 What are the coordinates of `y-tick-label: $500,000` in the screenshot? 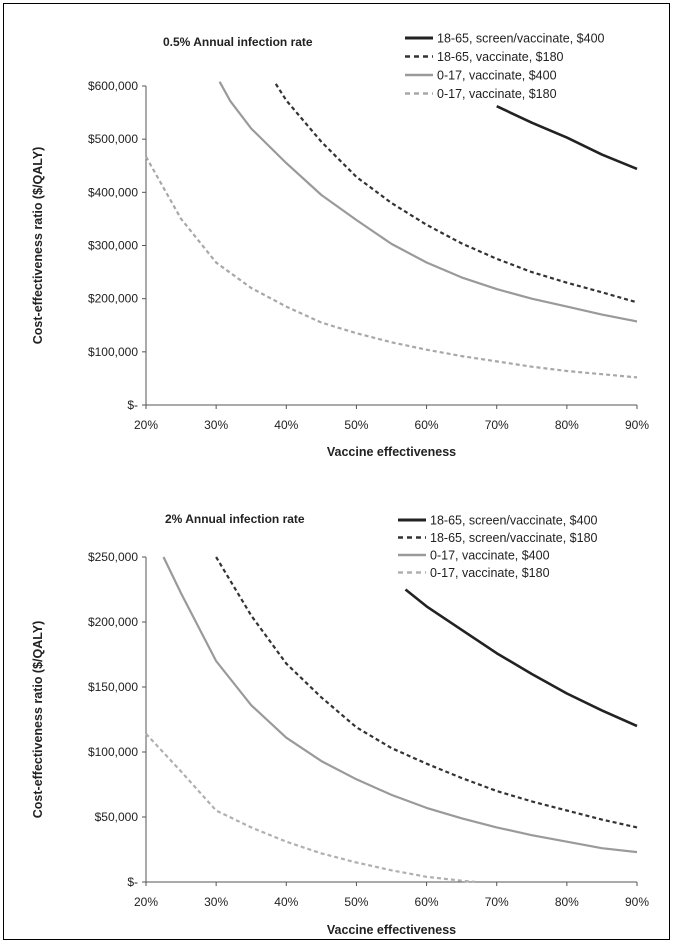 It's located at (113, 139).